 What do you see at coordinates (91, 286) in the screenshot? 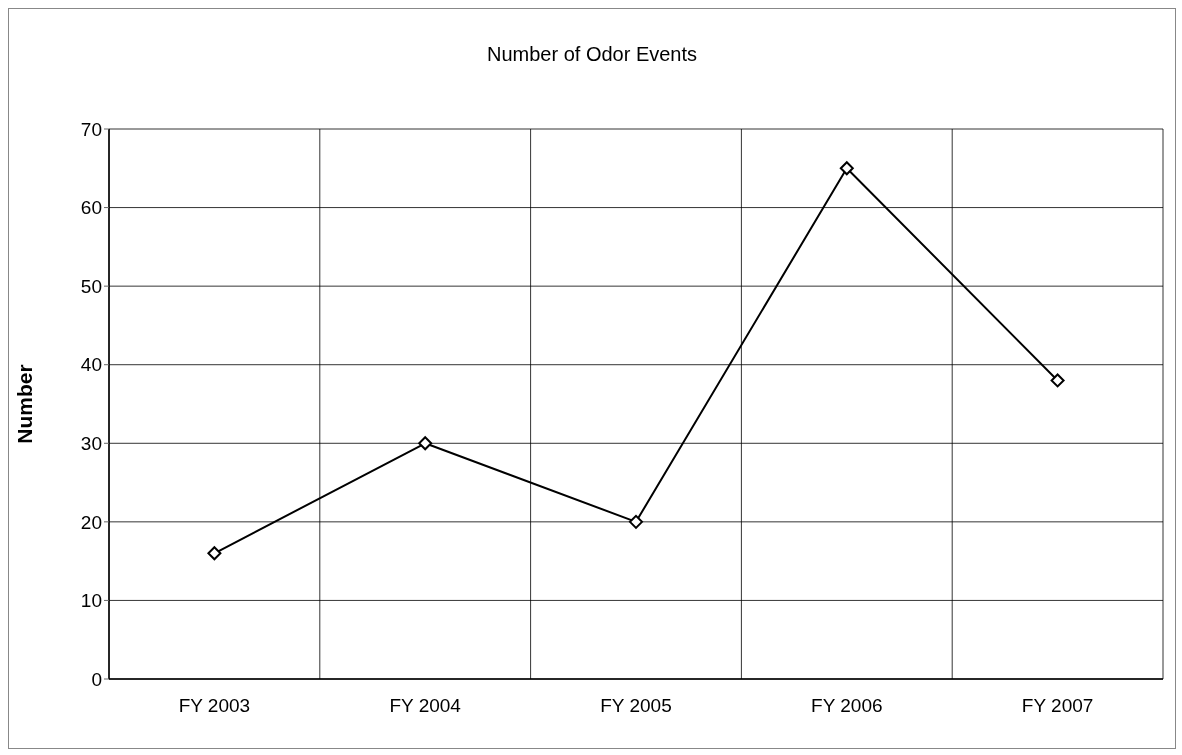
I see `y-tick-label: 50` at bounding box center [91, 286].